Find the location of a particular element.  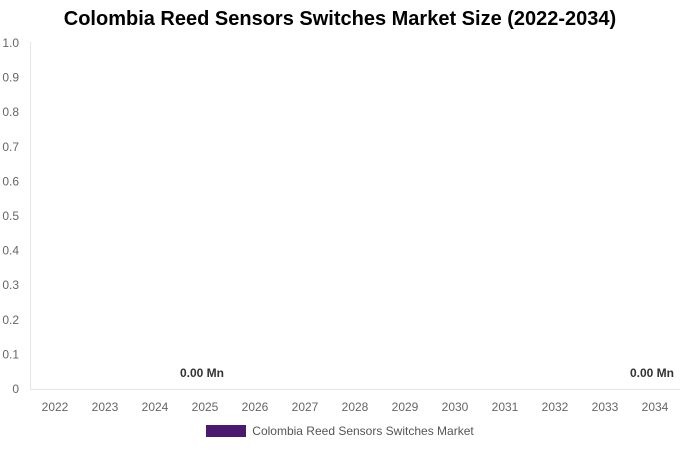

x-tick-label: 2031 is located at coordinates (505, 407).